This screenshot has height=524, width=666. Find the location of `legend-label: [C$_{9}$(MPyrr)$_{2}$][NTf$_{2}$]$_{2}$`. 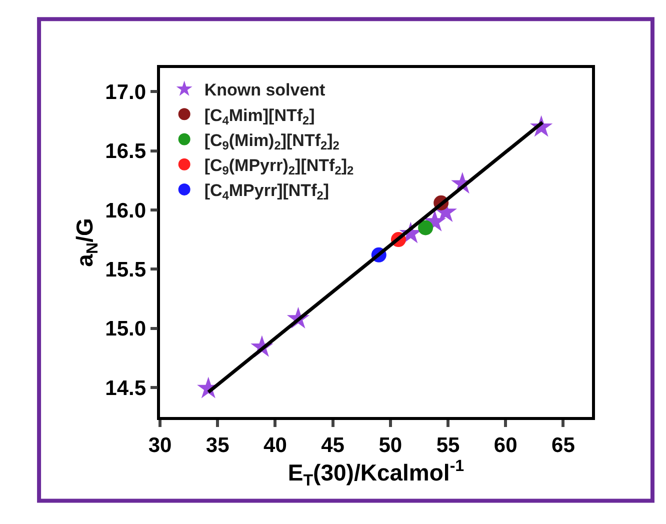

legend-label: [C$_{9}$(MPyrr)$_{2}$][NTf$_{2}$]$_{2}$ is located at coordinates (279, 167).